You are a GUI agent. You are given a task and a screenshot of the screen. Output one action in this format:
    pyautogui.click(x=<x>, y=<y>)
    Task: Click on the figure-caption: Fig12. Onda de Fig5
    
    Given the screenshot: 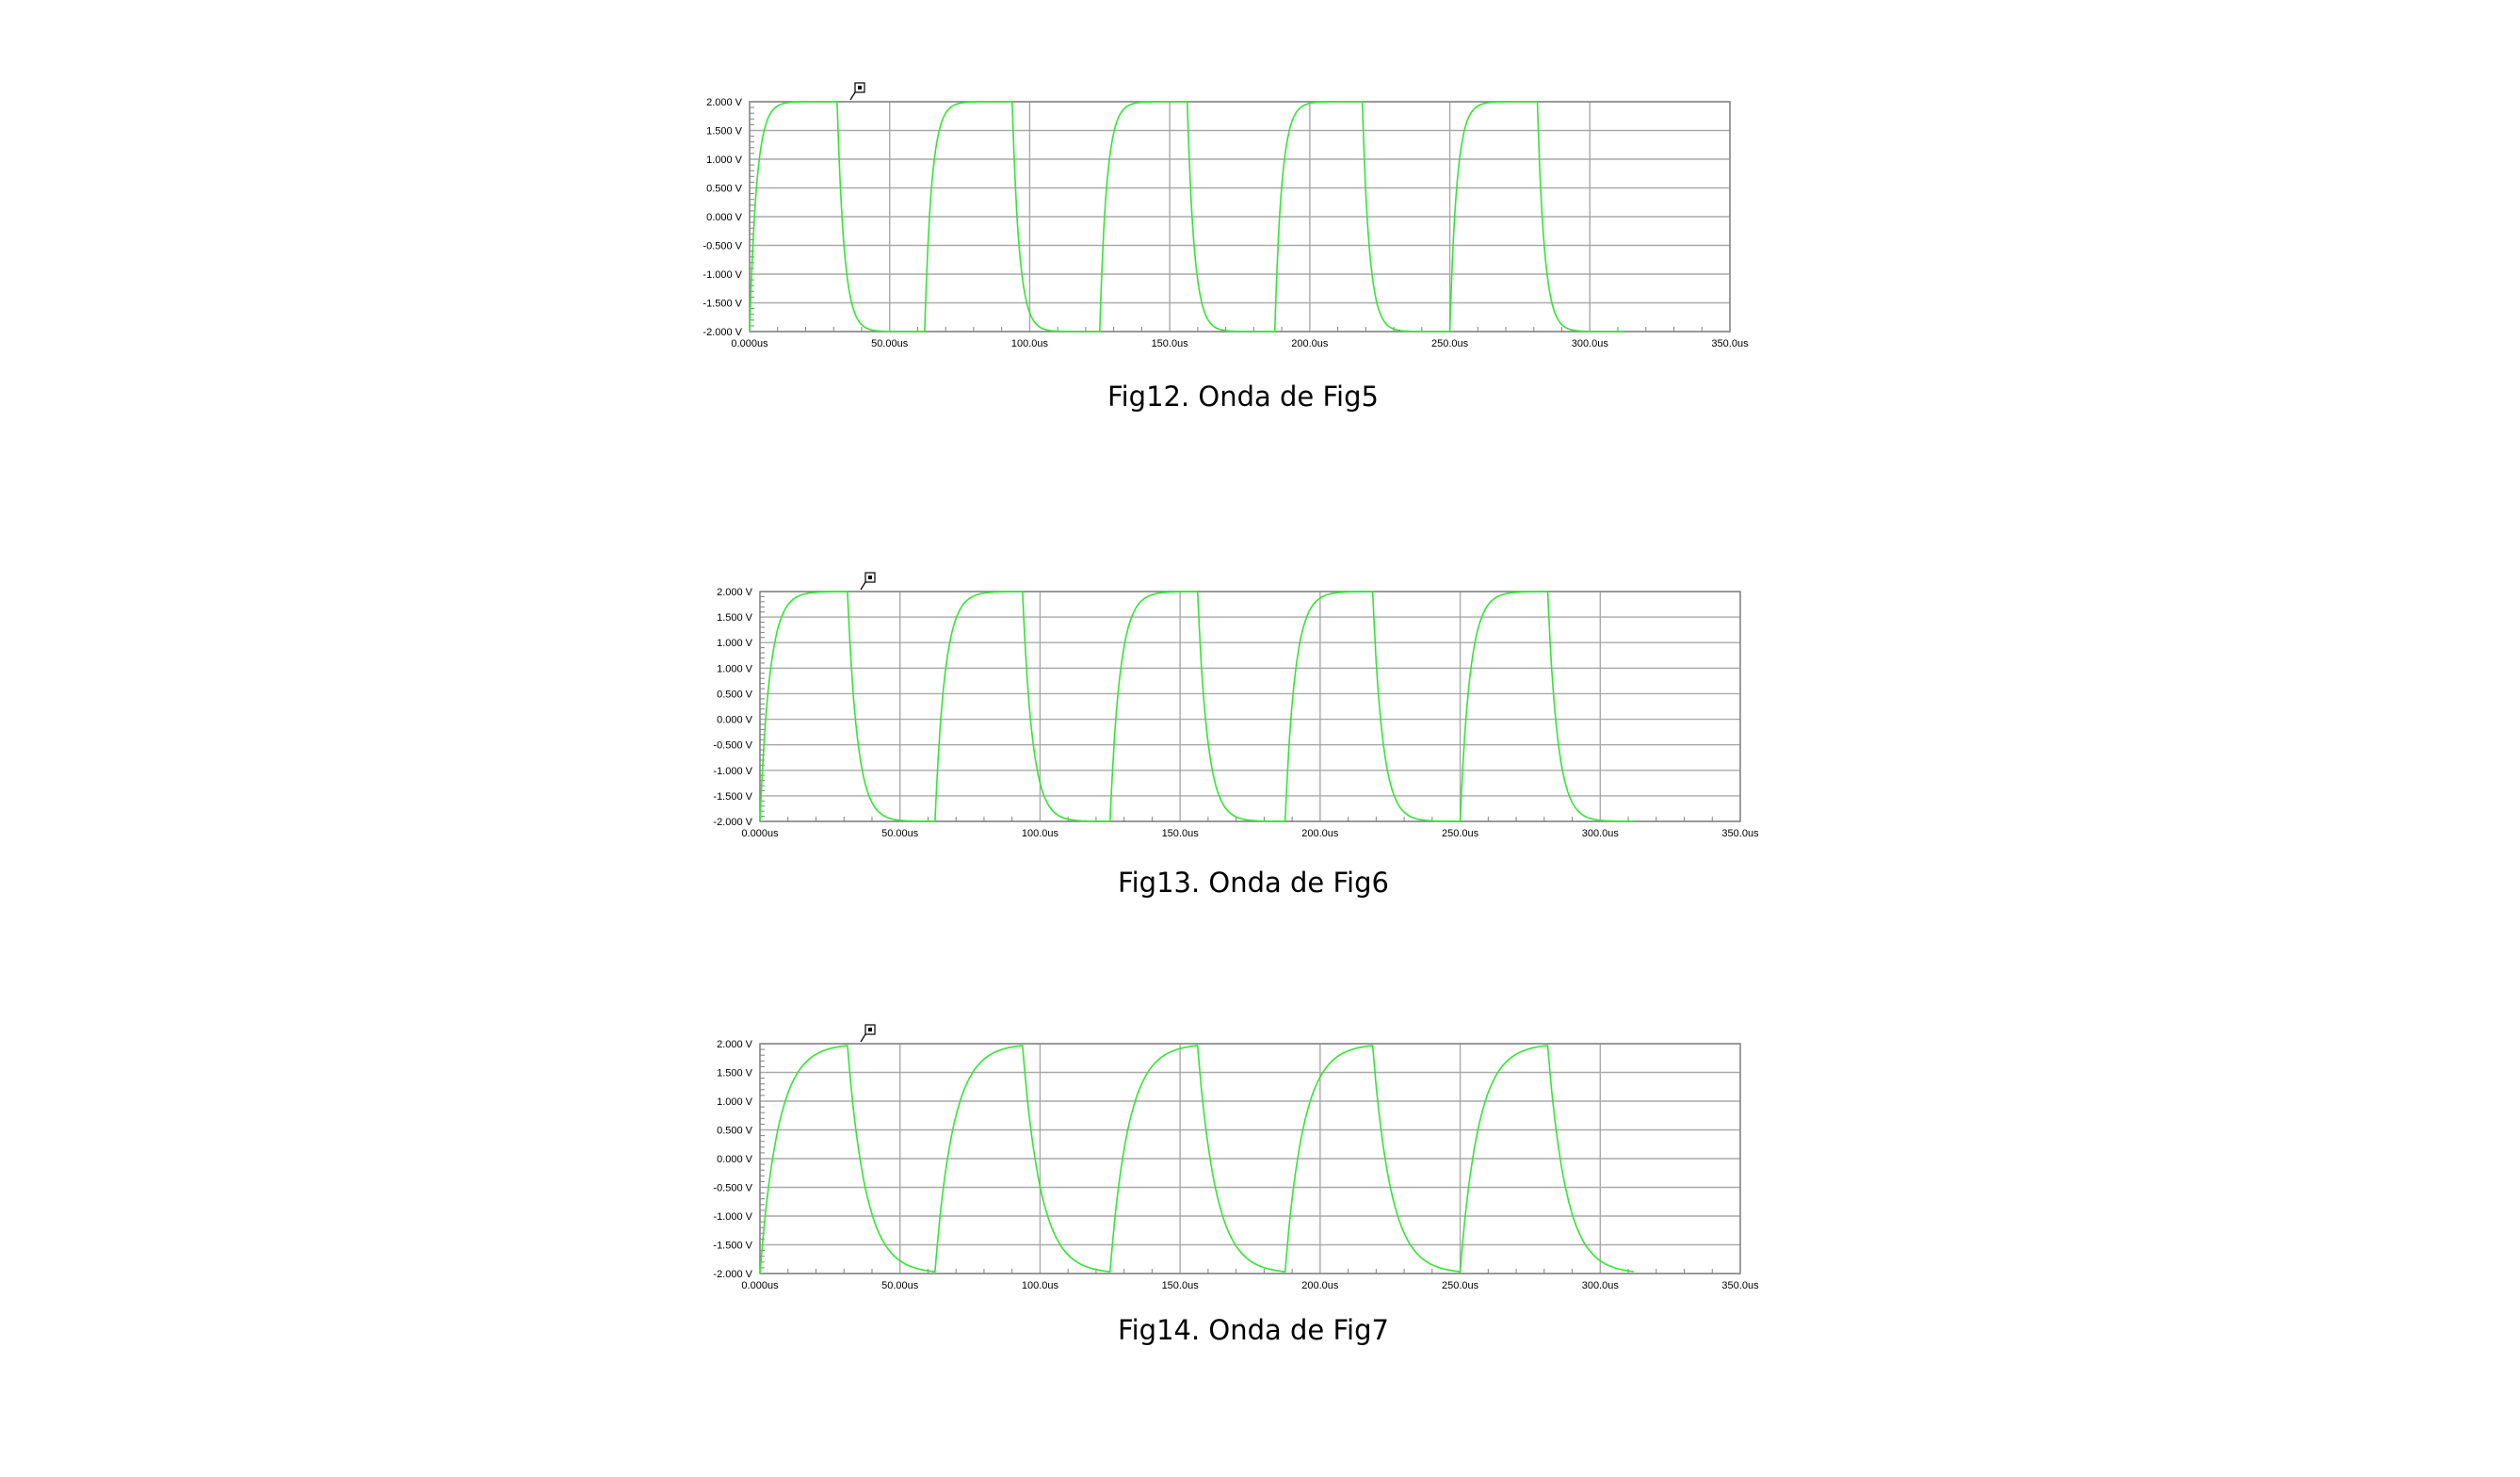 What is the action you would take?
    pyautogui.click(x=1243, y=397)
    